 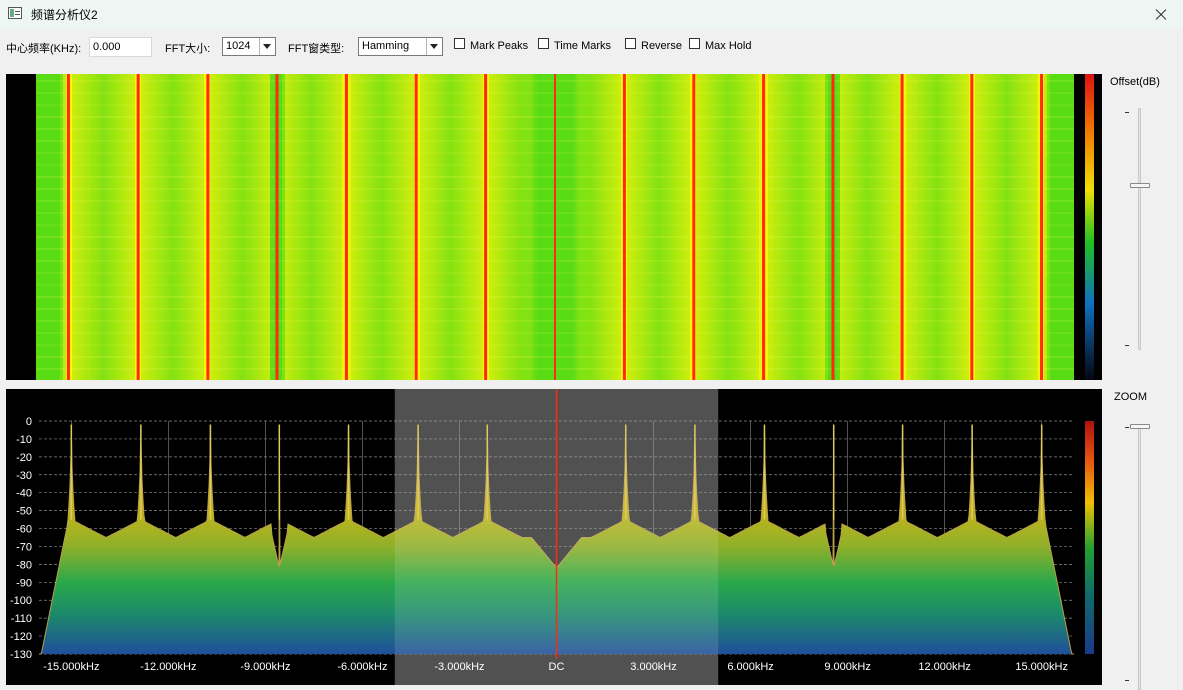 I want to click on max-hold-checkbox, so click(x=694, y=43).